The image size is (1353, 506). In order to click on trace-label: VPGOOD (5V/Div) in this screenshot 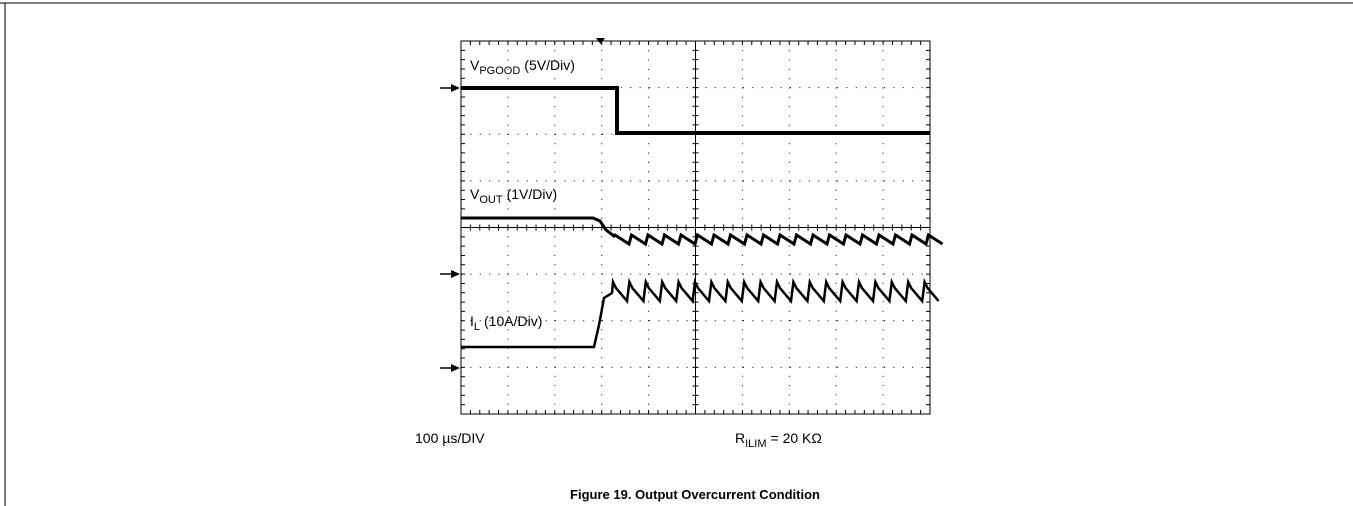, I will do `click(522, 67)`.